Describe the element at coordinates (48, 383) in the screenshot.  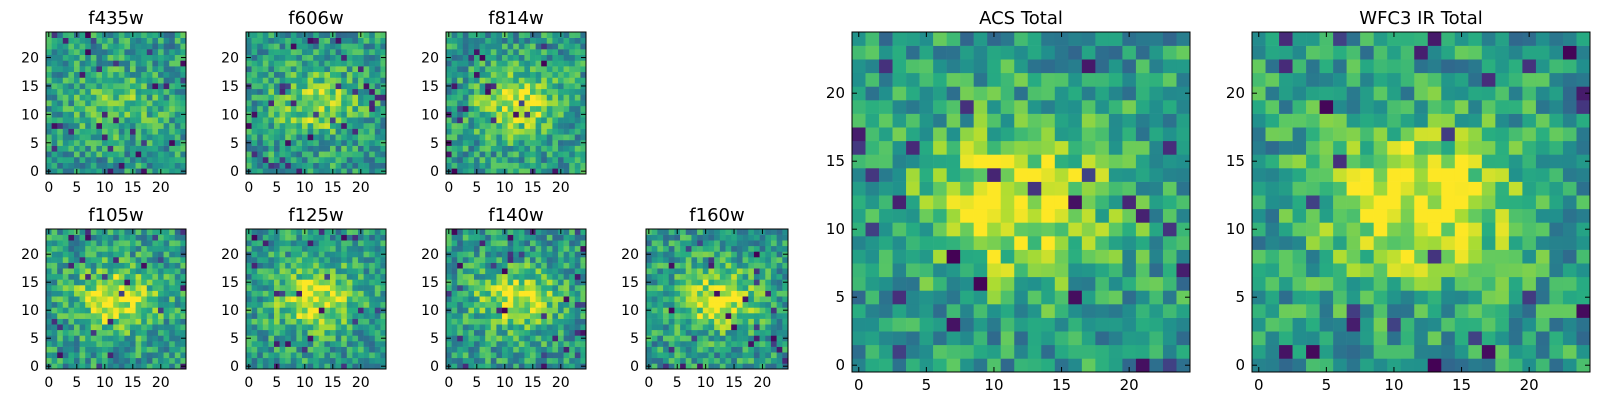
I see `x-tick-label: 0` at that location.